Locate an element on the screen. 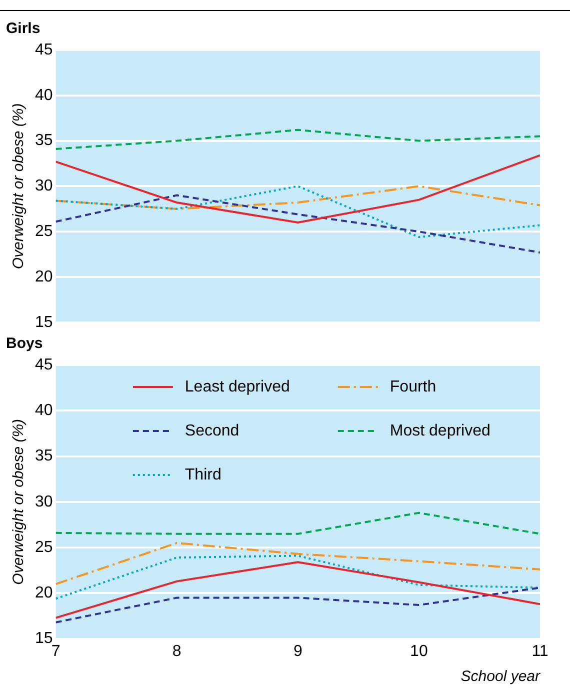  legend-label: Fourth is located at coordinates (413, 387).